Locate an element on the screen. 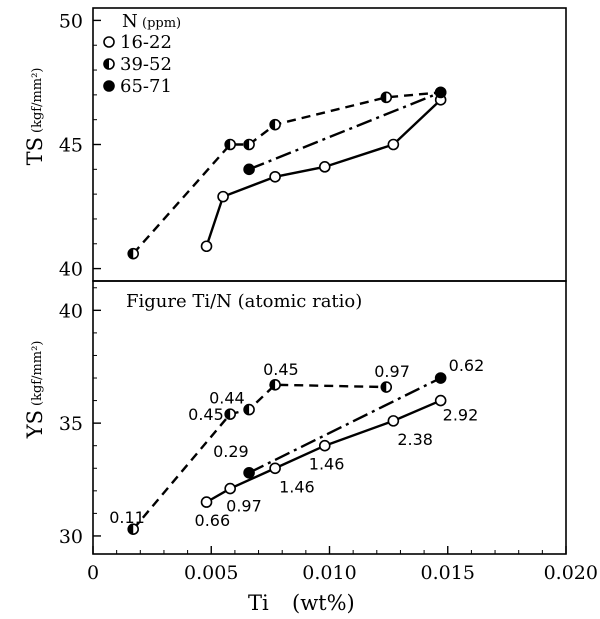 This screenshot has width=600, height=619. x-tick-label: 0.020 is located at coordinates (571, 573).